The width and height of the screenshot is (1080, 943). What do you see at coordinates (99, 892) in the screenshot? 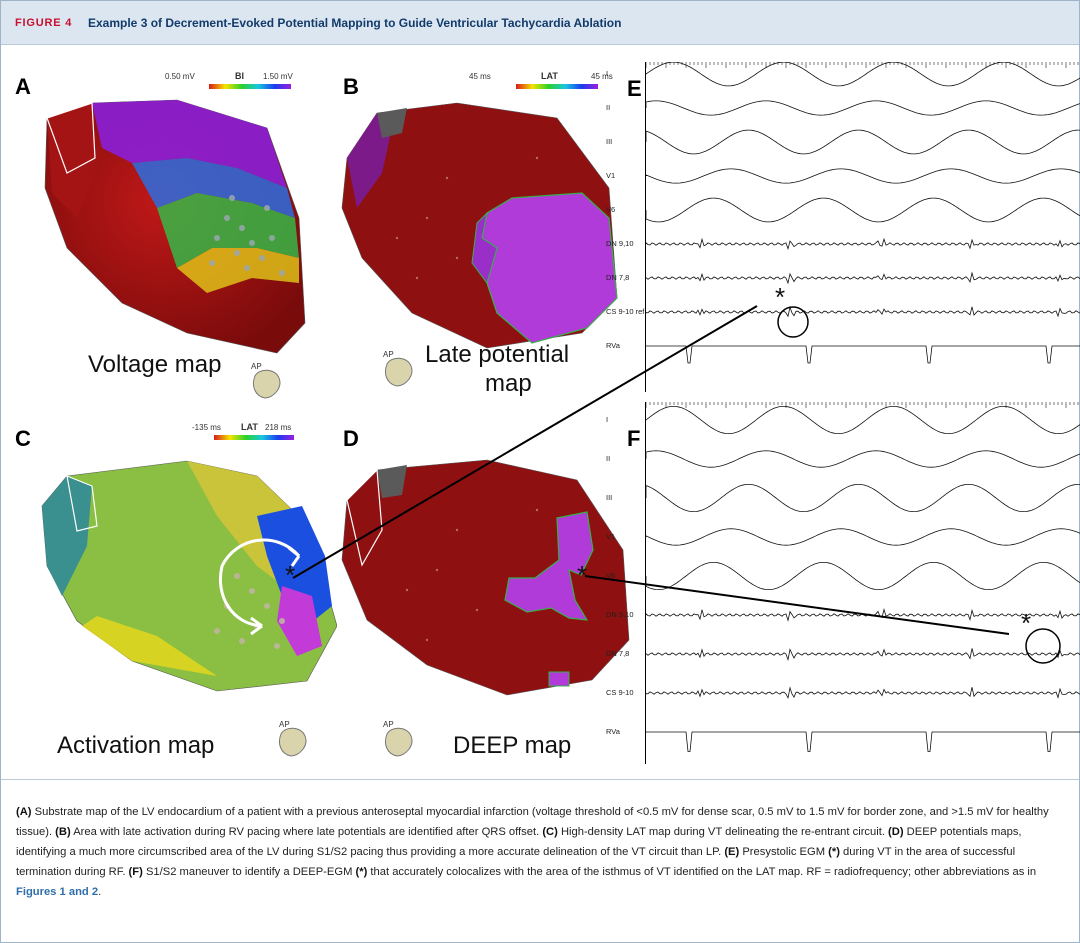
I see `caption-end: .` at bounding box center [99, 892].